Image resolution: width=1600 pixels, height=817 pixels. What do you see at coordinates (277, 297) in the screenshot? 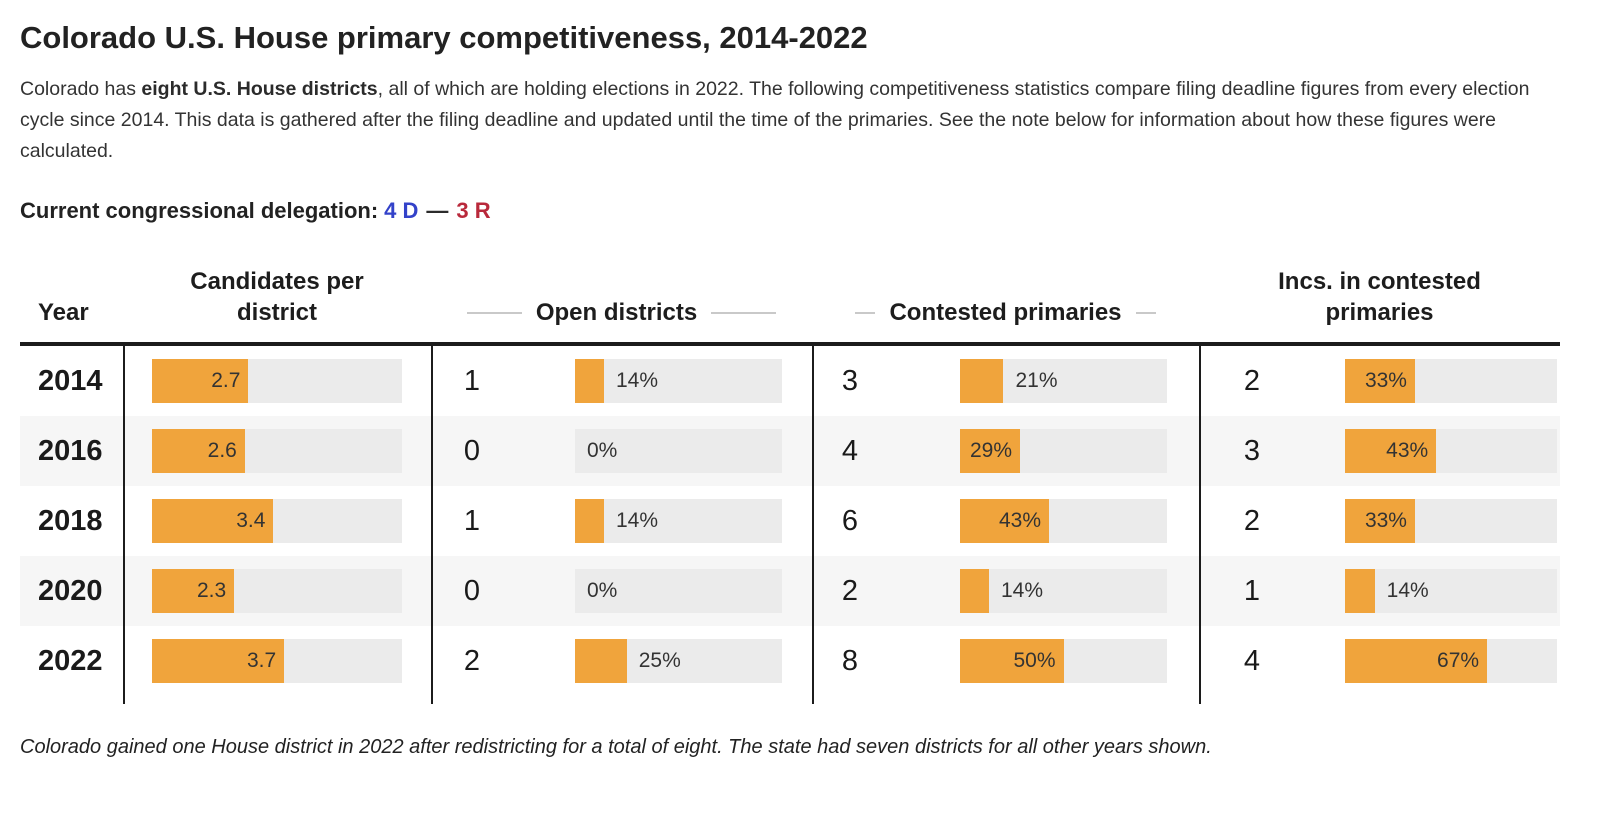
I see `column-header-candidates-per-district: Candidates per district` at bounding box center [277, 297].